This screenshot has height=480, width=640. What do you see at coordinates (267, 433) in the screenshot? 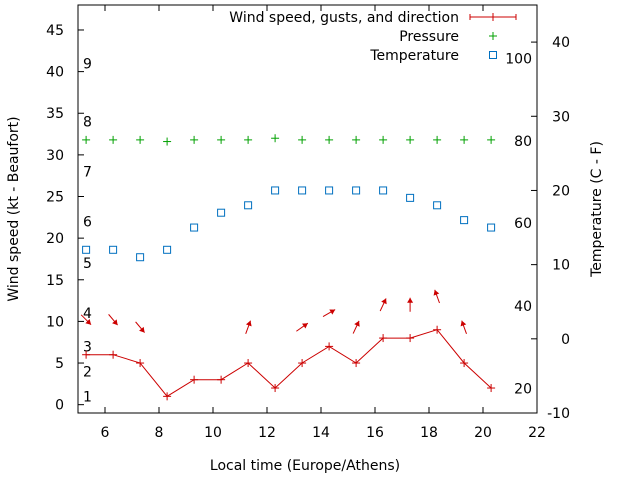
I see `x-tick-label: 12` at bounding box center [267, 433].